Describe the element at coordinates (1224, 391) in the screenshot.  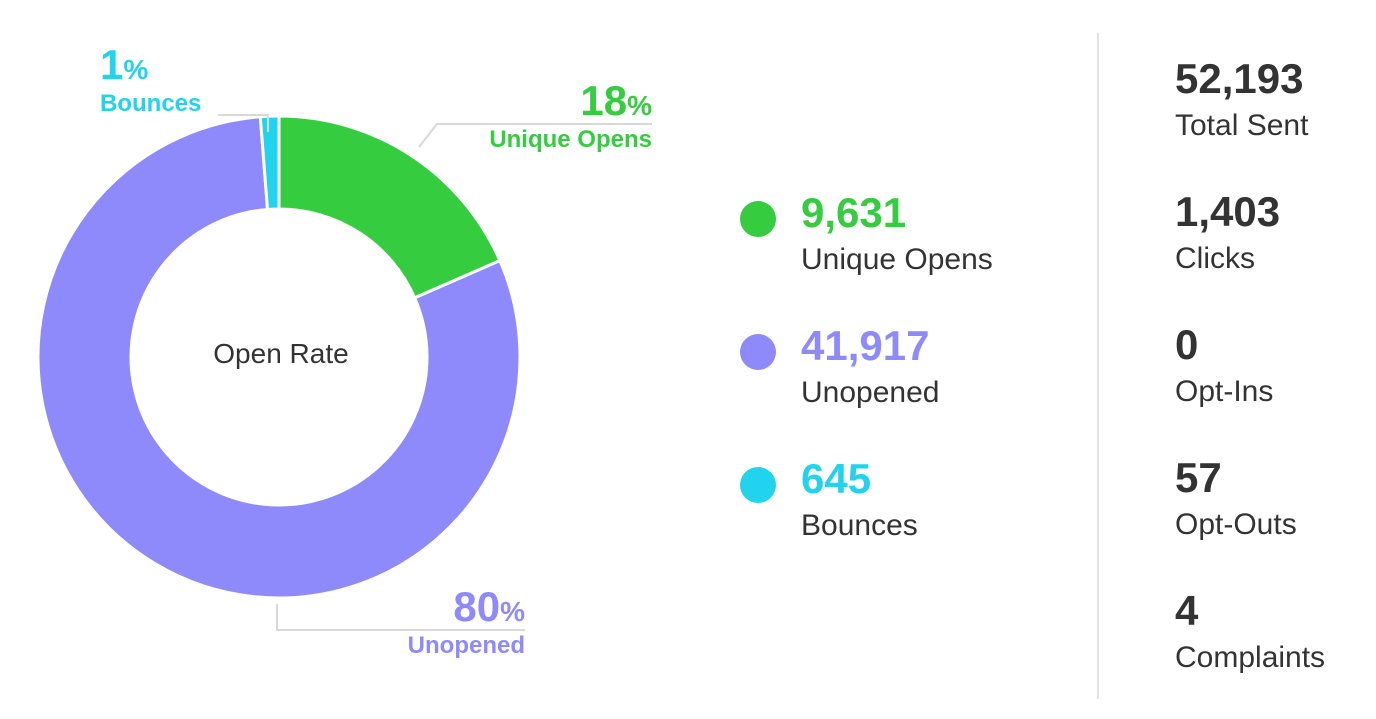
I see `stat-label-opt-ins: Opt-Ins` at that location.